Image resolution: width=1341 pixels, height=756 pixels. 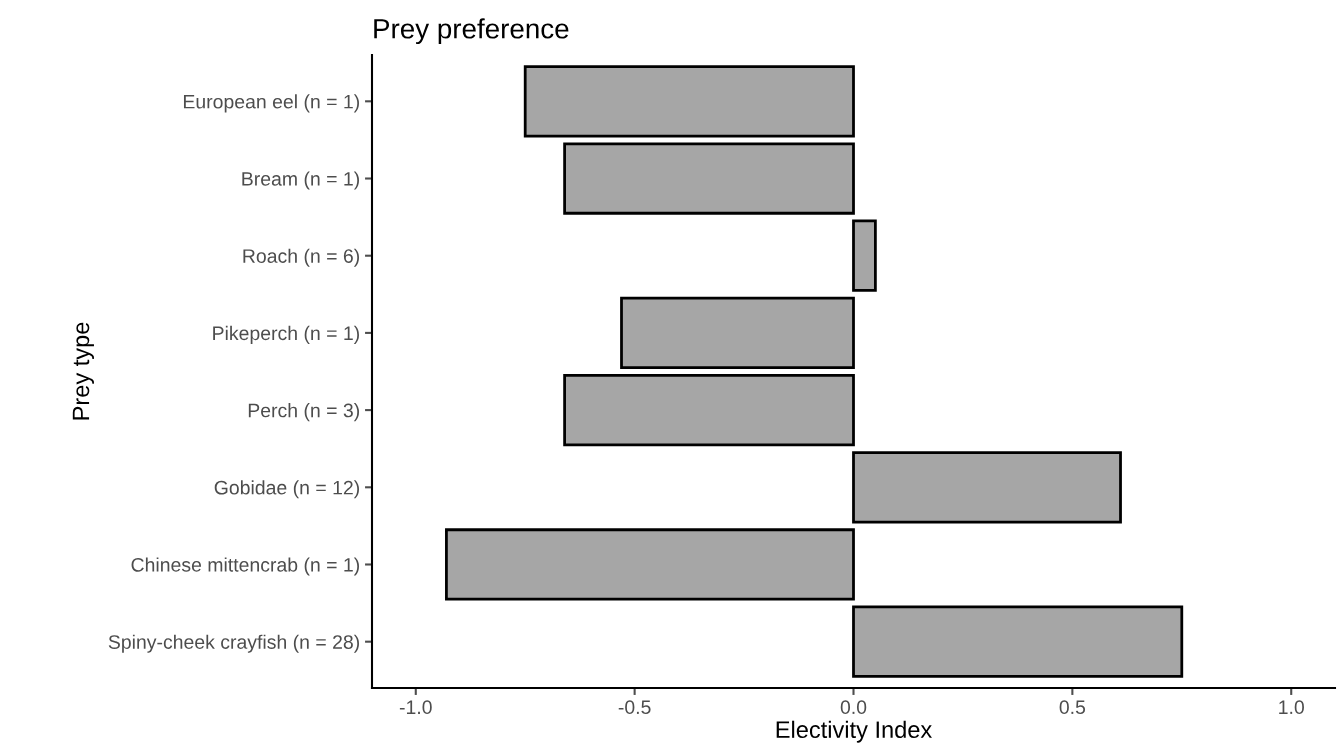 I want to click on y-tick-label: Perch (n = 3), so click(x=303, y=412).